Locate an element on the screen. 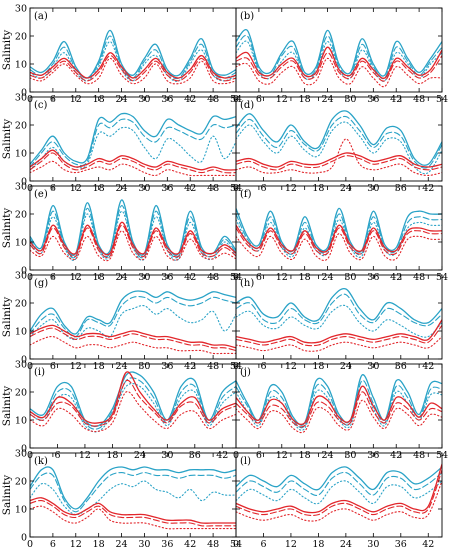 This screenshot has width=451, height=550. y-tick-label: 10 is located at coordinates (21, 242).